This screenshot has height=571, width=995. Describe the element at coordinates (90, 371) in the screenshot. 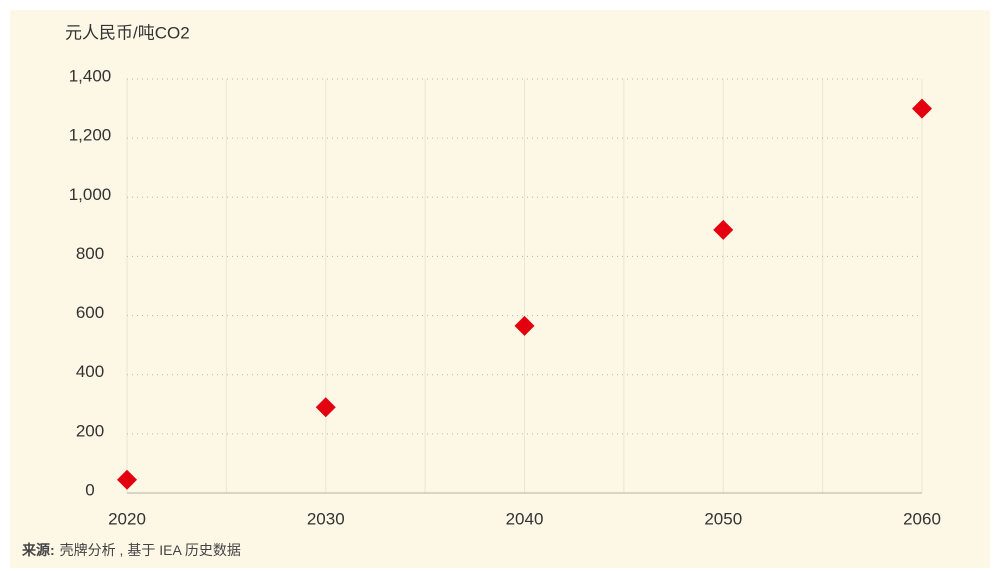

I see `y-tick-label: 400` at that location.